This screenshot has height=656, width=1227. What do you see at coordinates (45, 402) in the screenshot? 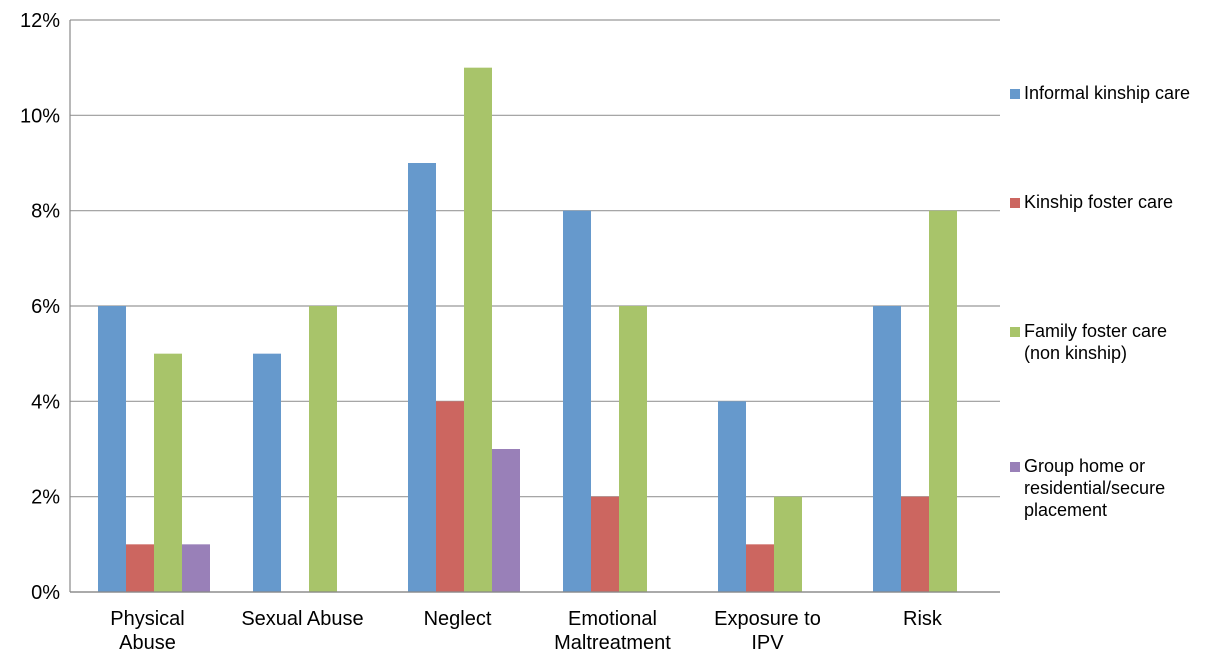
I see `y-tick-label: 4%` at bounding box center [45, 402].